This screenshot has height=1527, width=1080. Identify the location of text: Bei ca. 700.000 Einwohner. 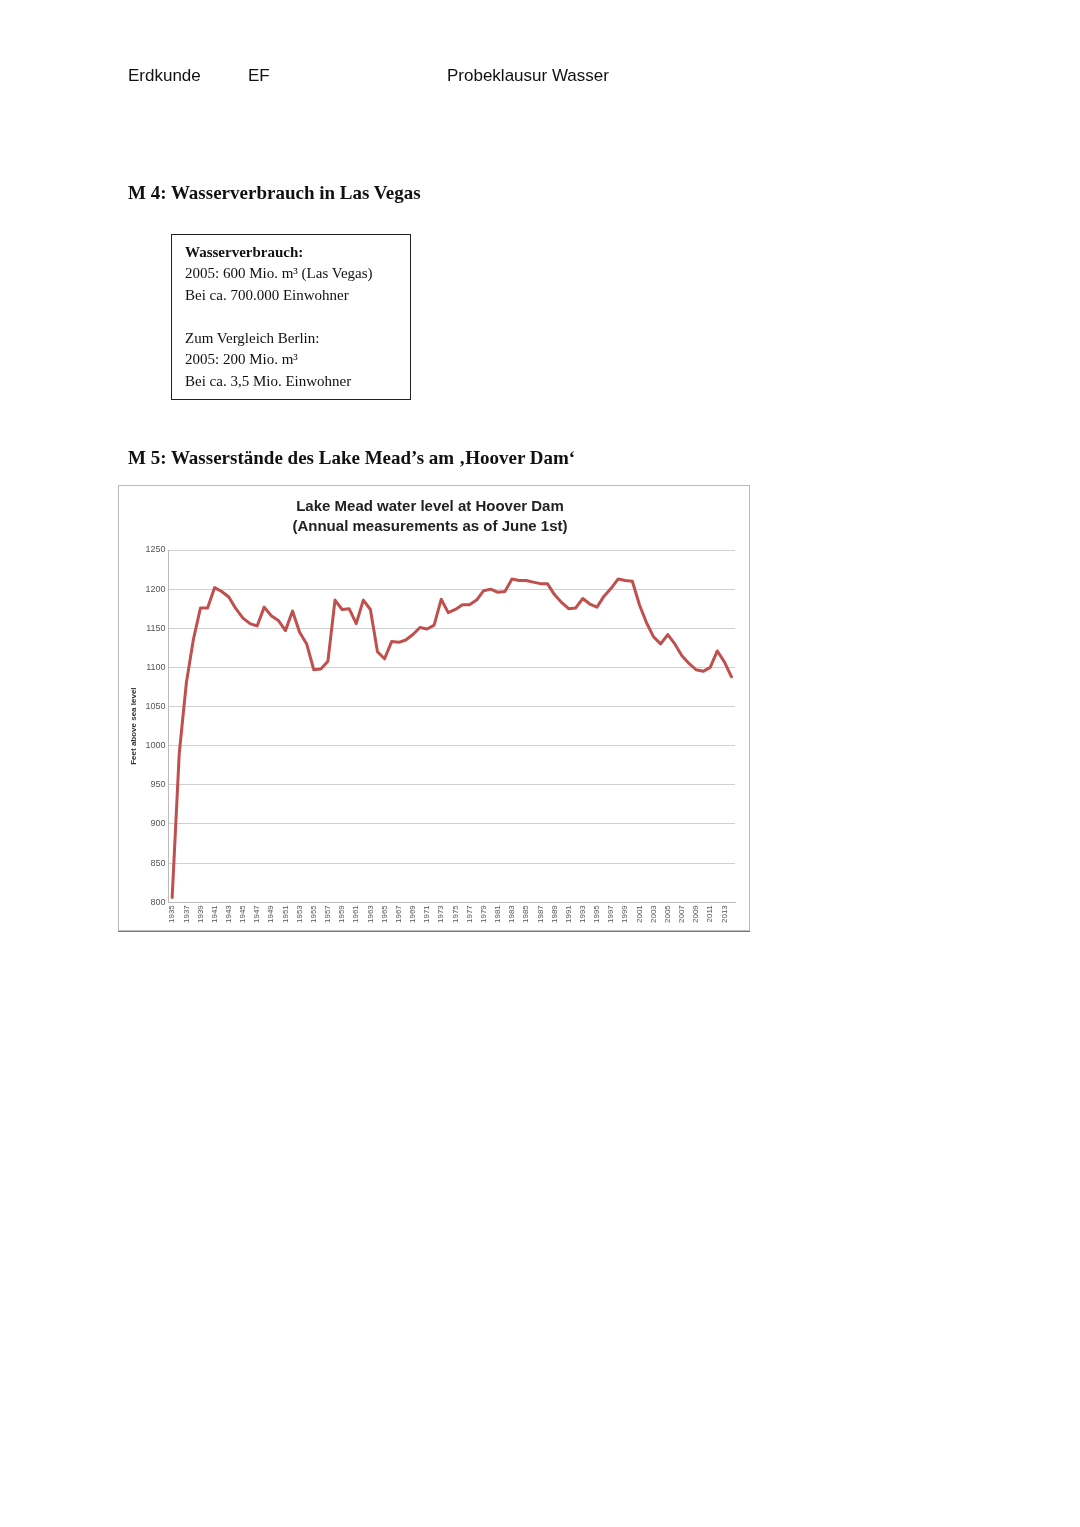
(267, 295).